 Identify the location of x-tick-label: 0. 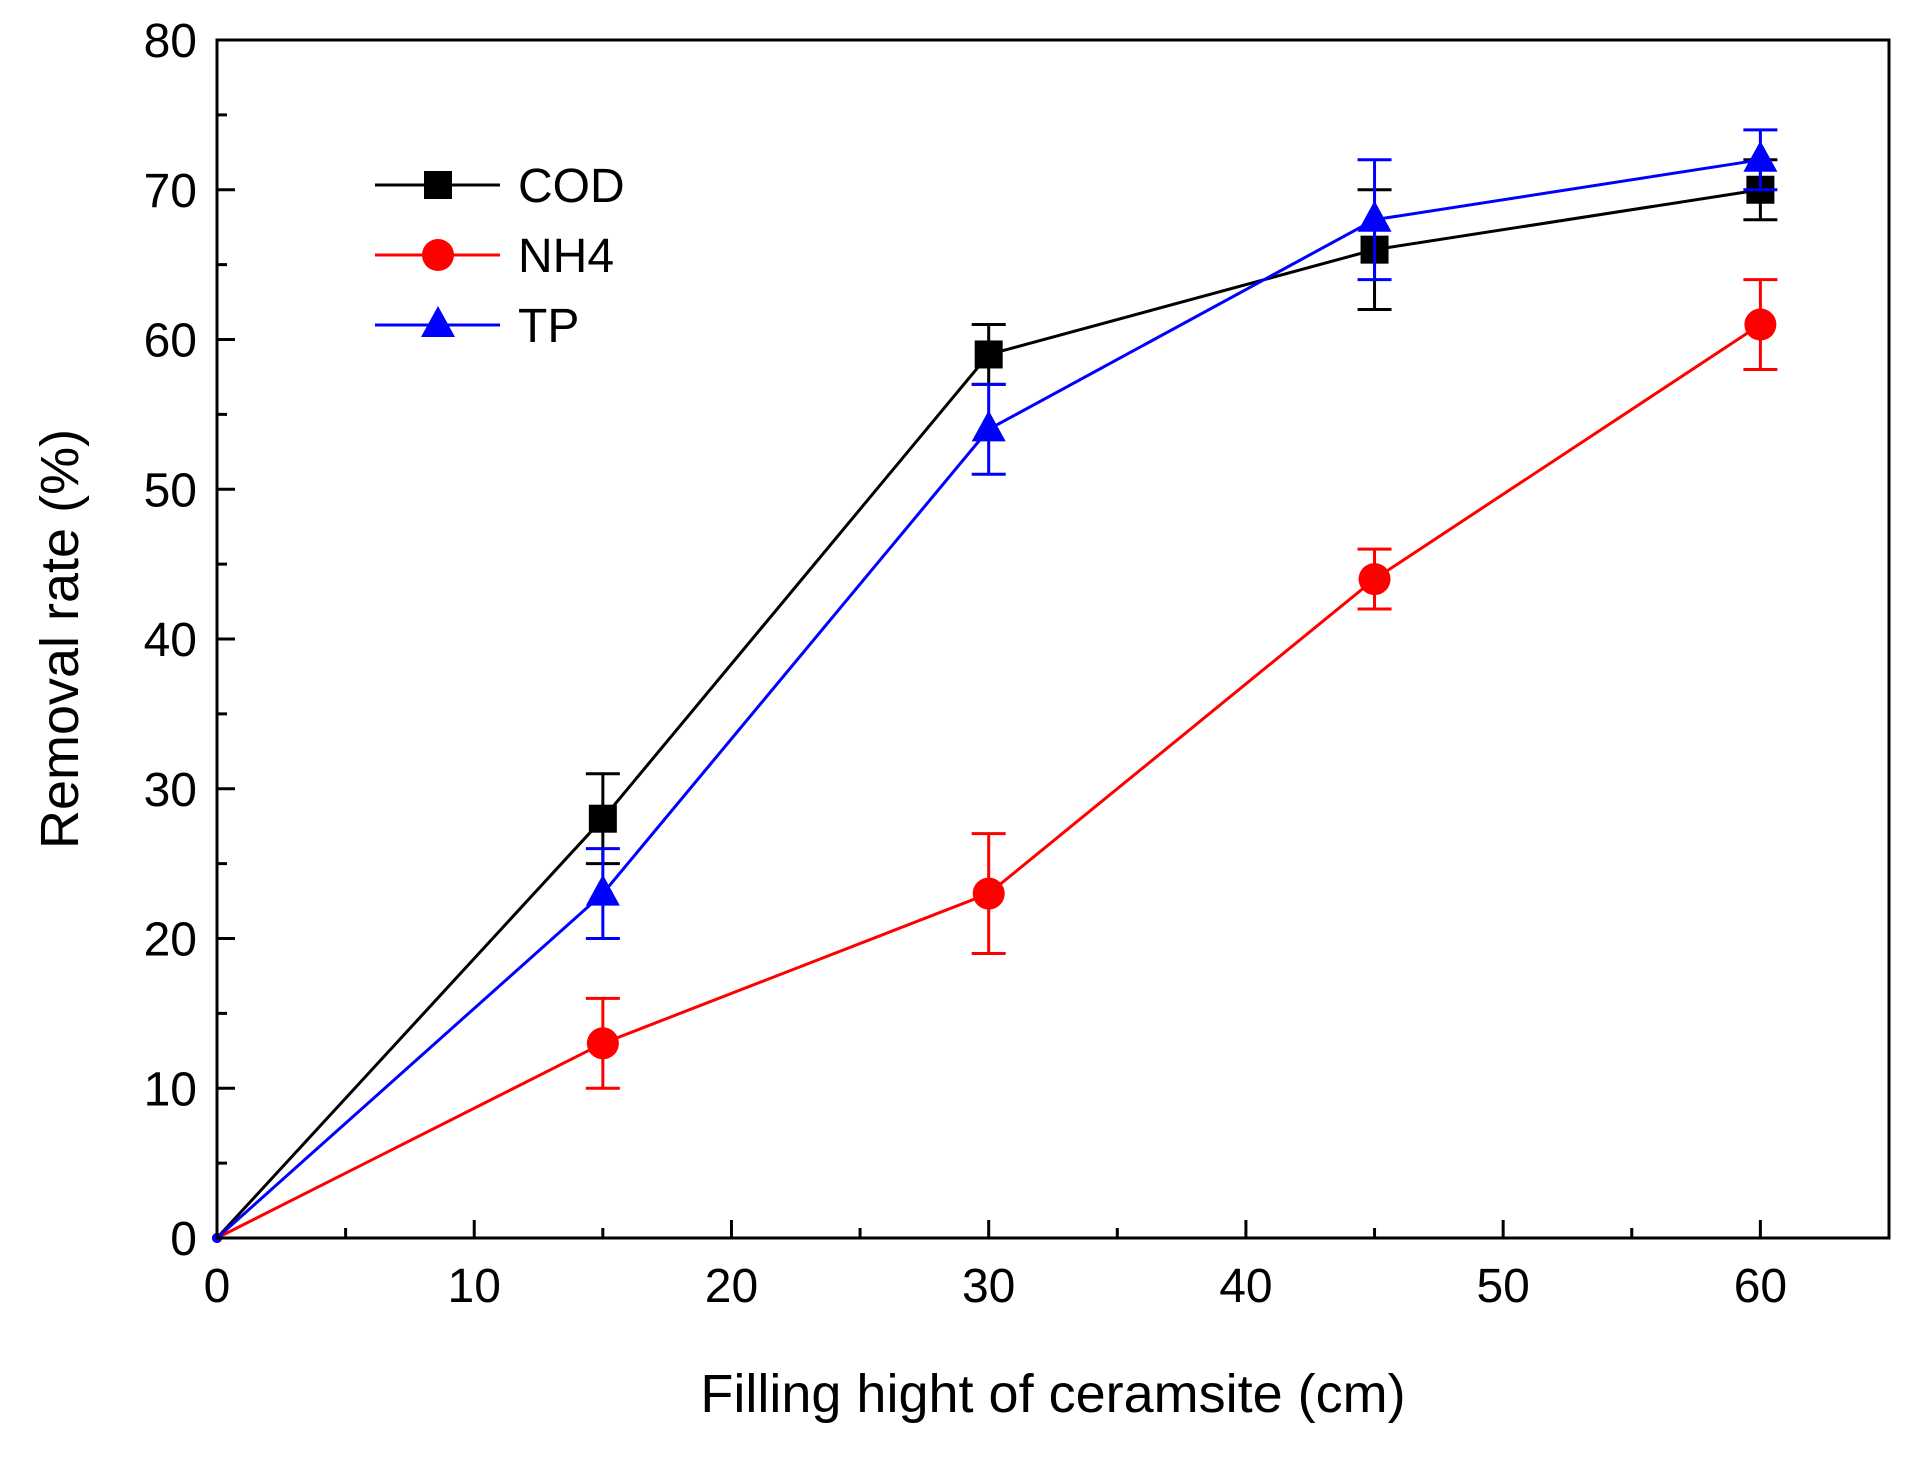
(217, 1286).